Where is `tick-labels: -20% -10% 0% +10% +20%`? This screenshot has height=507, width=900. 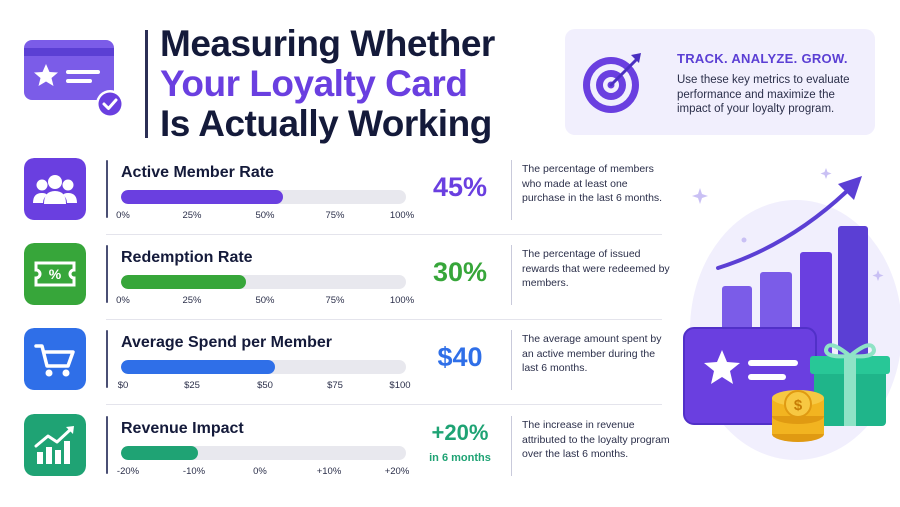
tick-labels: -20% -10% 0% +10% +20% is located at coordinates (264, 472).